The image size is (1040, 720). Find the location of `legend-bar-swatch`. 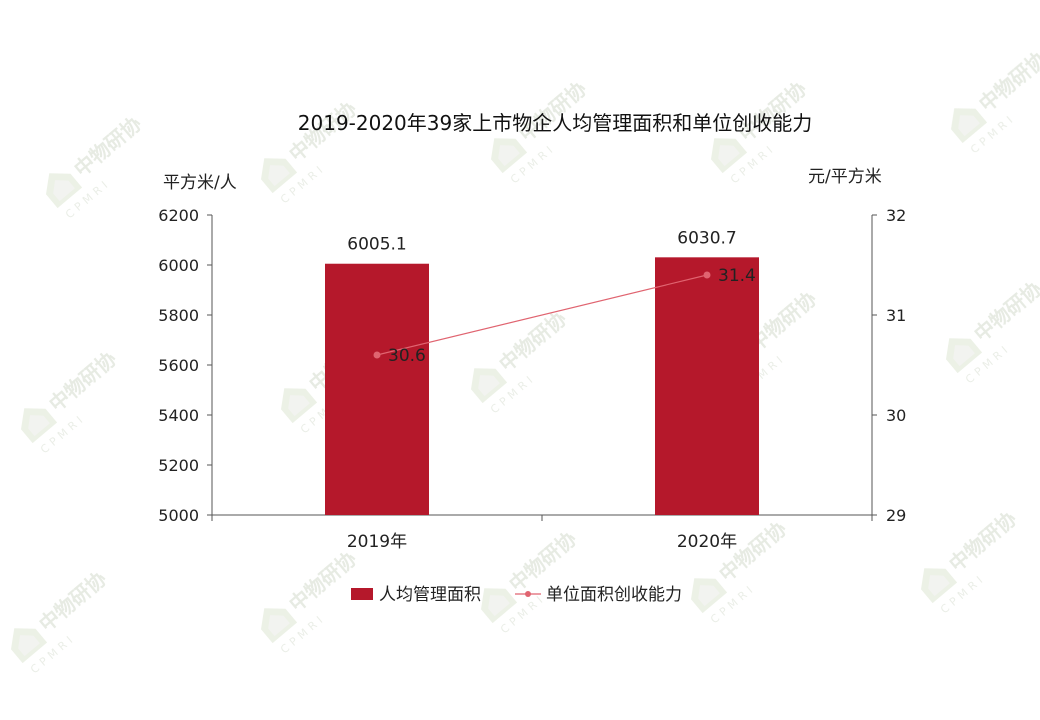

legend-bar-swatch is located at coordinates (362, 594).